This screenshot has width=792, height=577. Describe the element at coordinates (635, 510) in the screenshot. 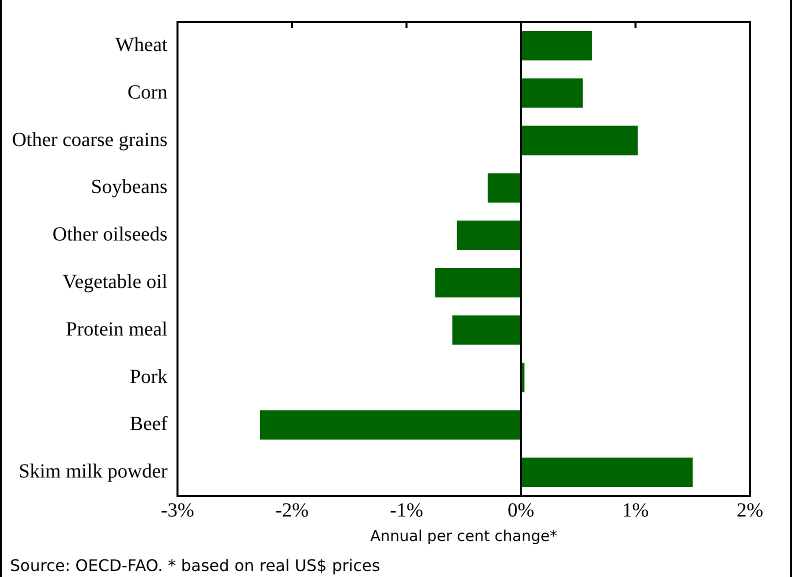

I see `x-tick-label: 1%` at that location.